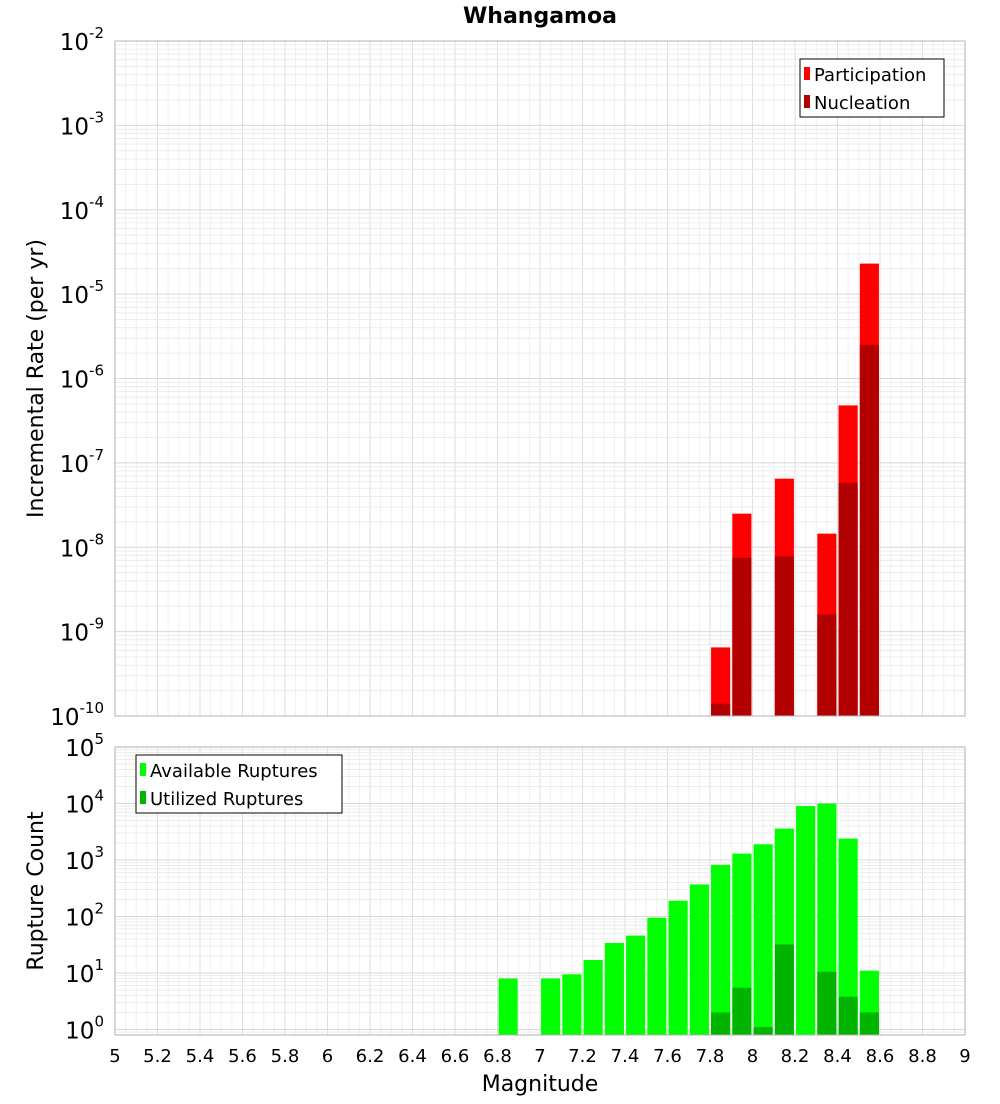 Image resolution: width=1000 pixels, height=1104 pixels. I want to click on count-x-tick-label: 6.6, so click(455, 1056).